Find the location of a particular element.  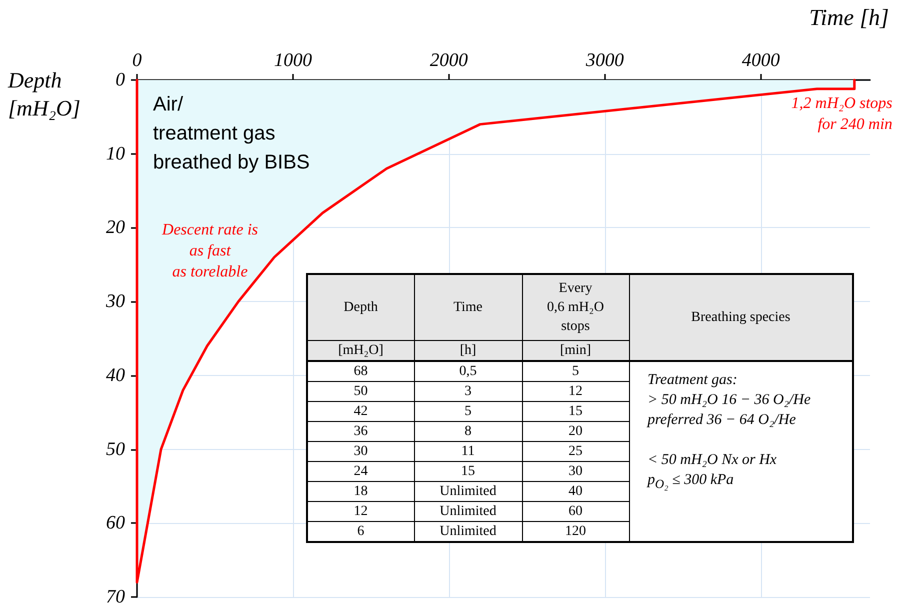

annotation: 18 is located at coordinates (360, 492).